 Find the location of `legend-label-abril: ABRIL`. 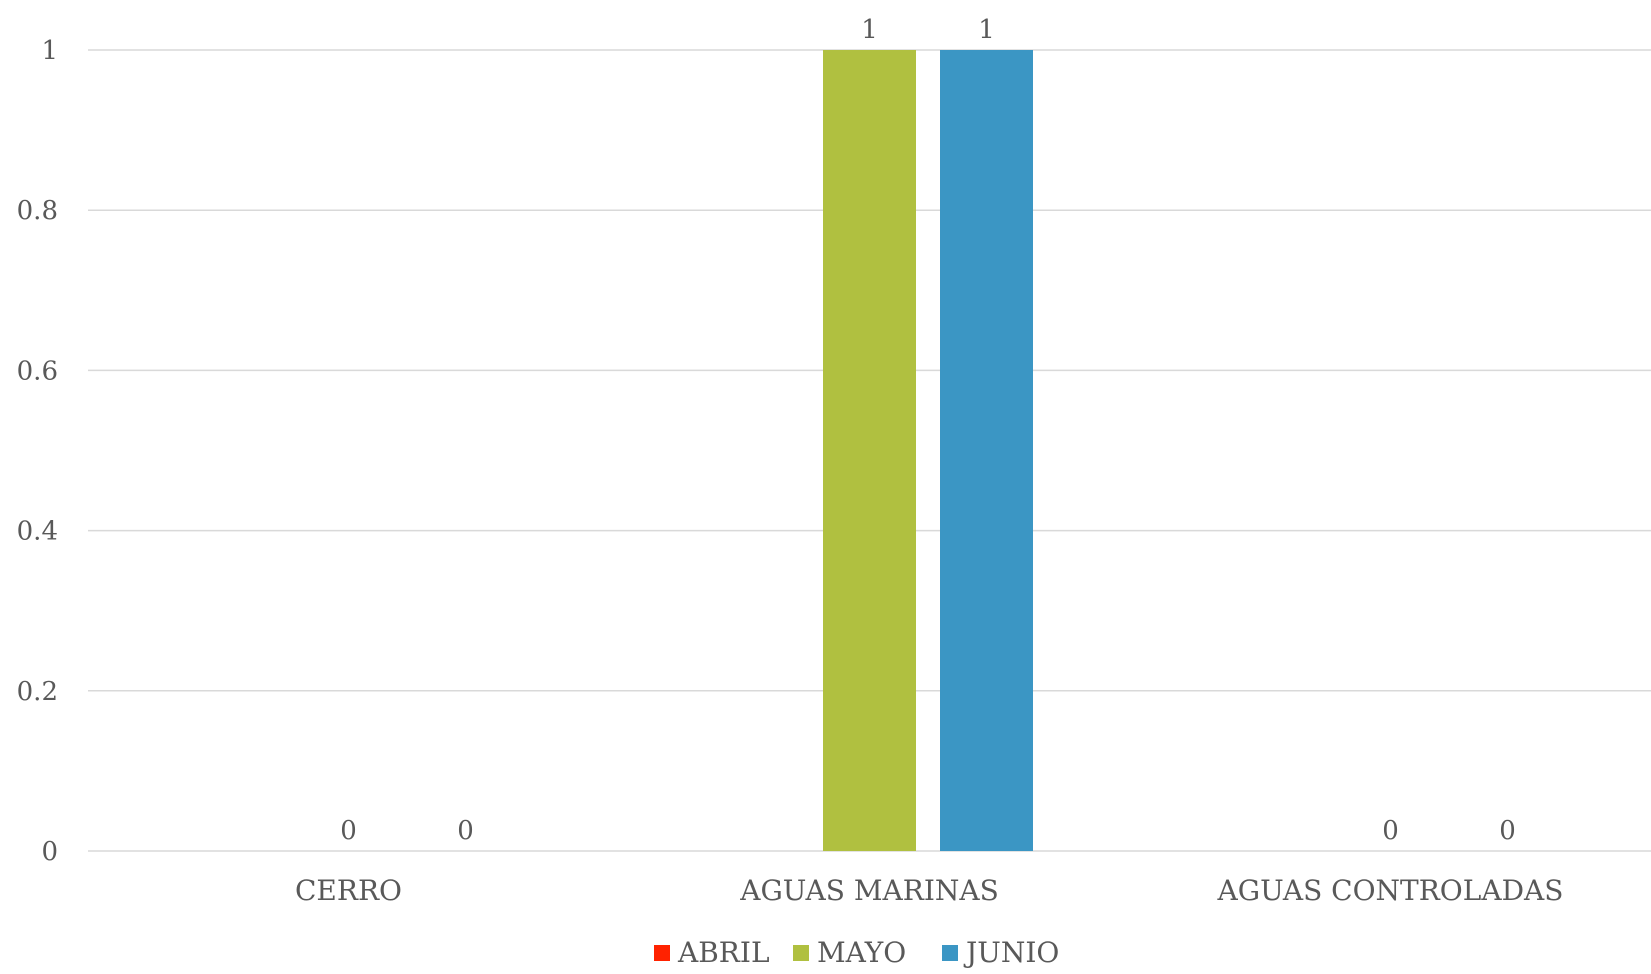

legend-label-abril: ABRIL is located at coordinates (723, 952).